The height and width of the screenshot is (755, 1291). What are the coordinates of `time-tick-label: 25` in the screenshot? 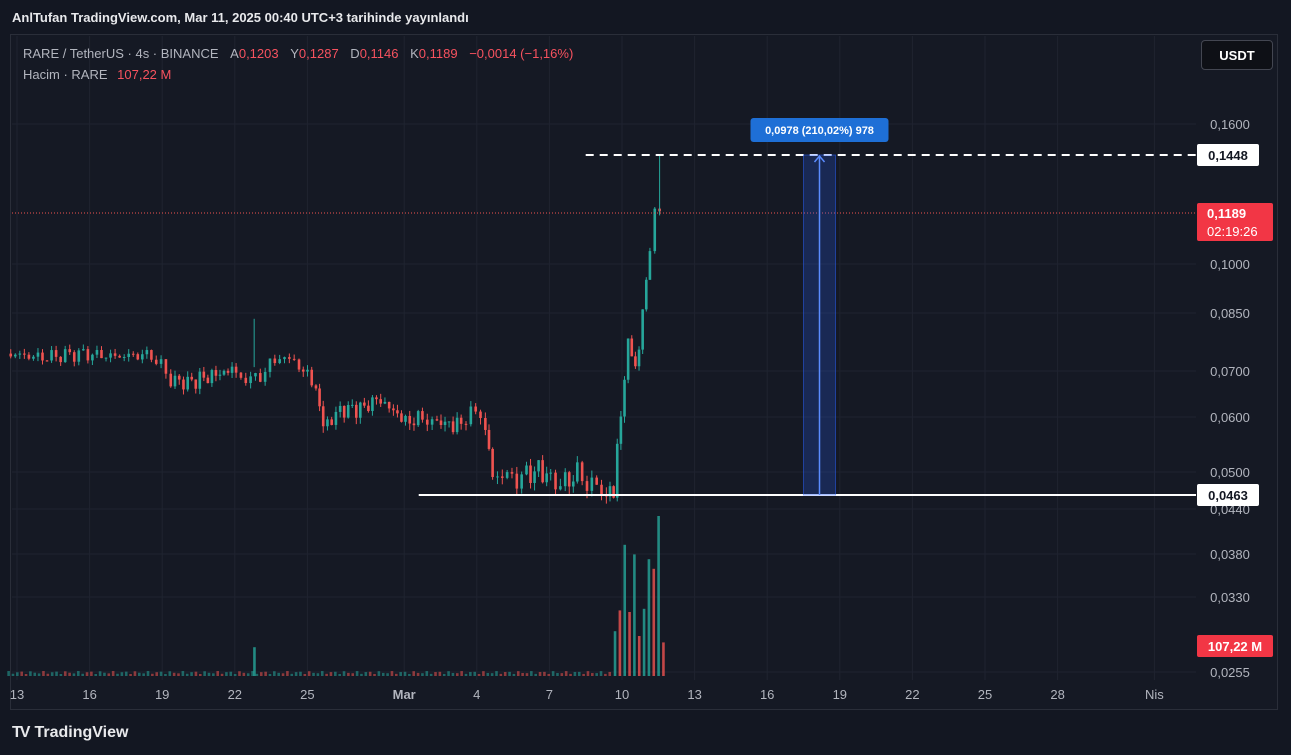 It's located at (985, 694).